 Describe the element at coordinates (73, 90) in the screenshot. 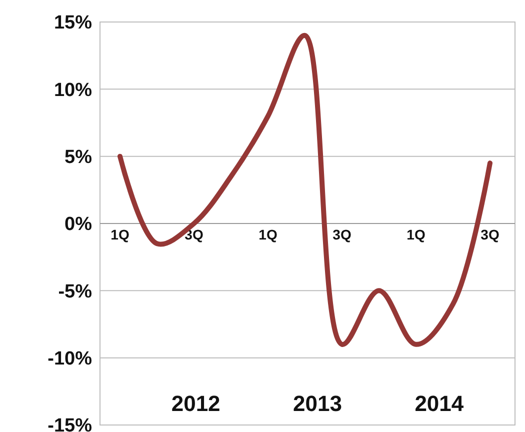

I see `y-tick-label: 10%` at that location.